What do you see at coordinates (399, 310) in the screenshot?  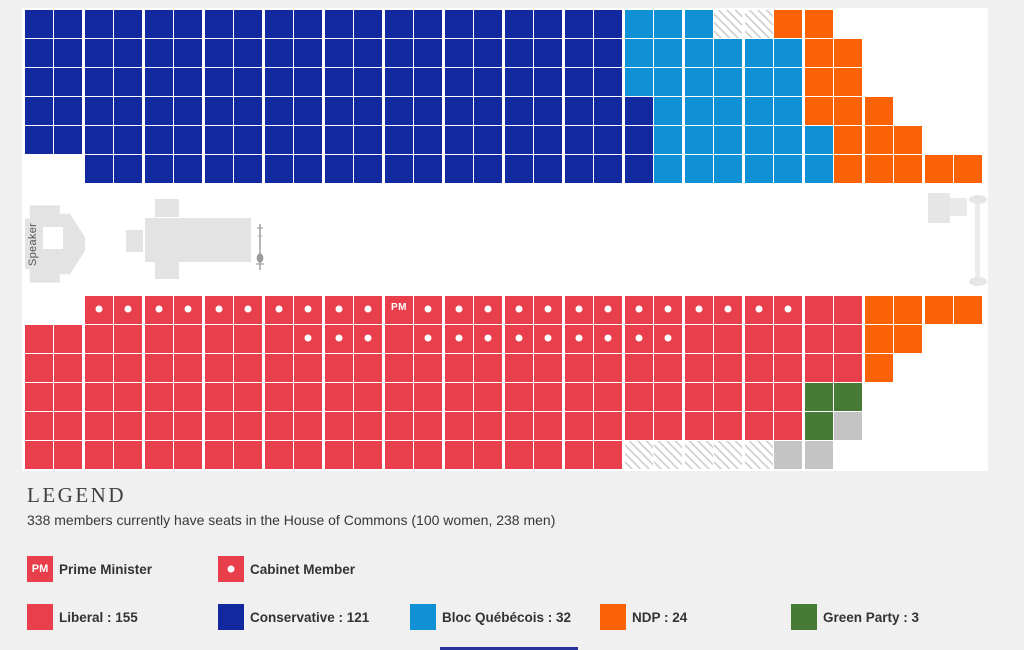 I see `pm-seat: PM` at bounding box center [399, 310].